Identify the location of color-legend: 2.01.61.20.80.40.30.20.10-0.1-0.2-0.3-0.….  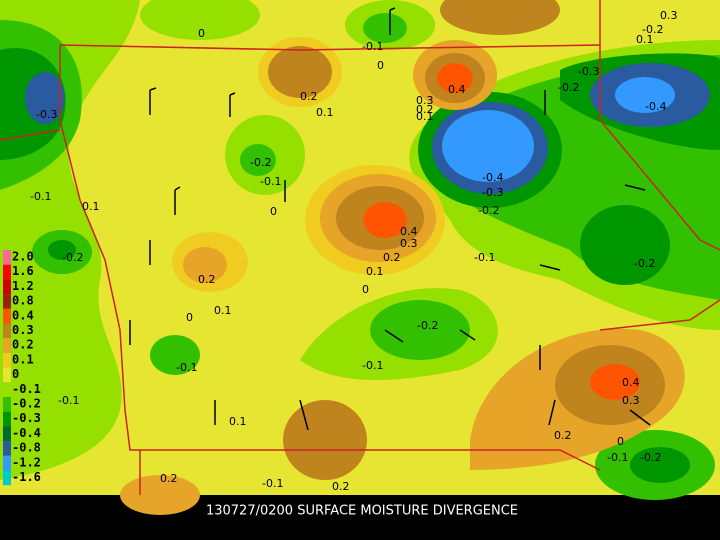
(22, 368).